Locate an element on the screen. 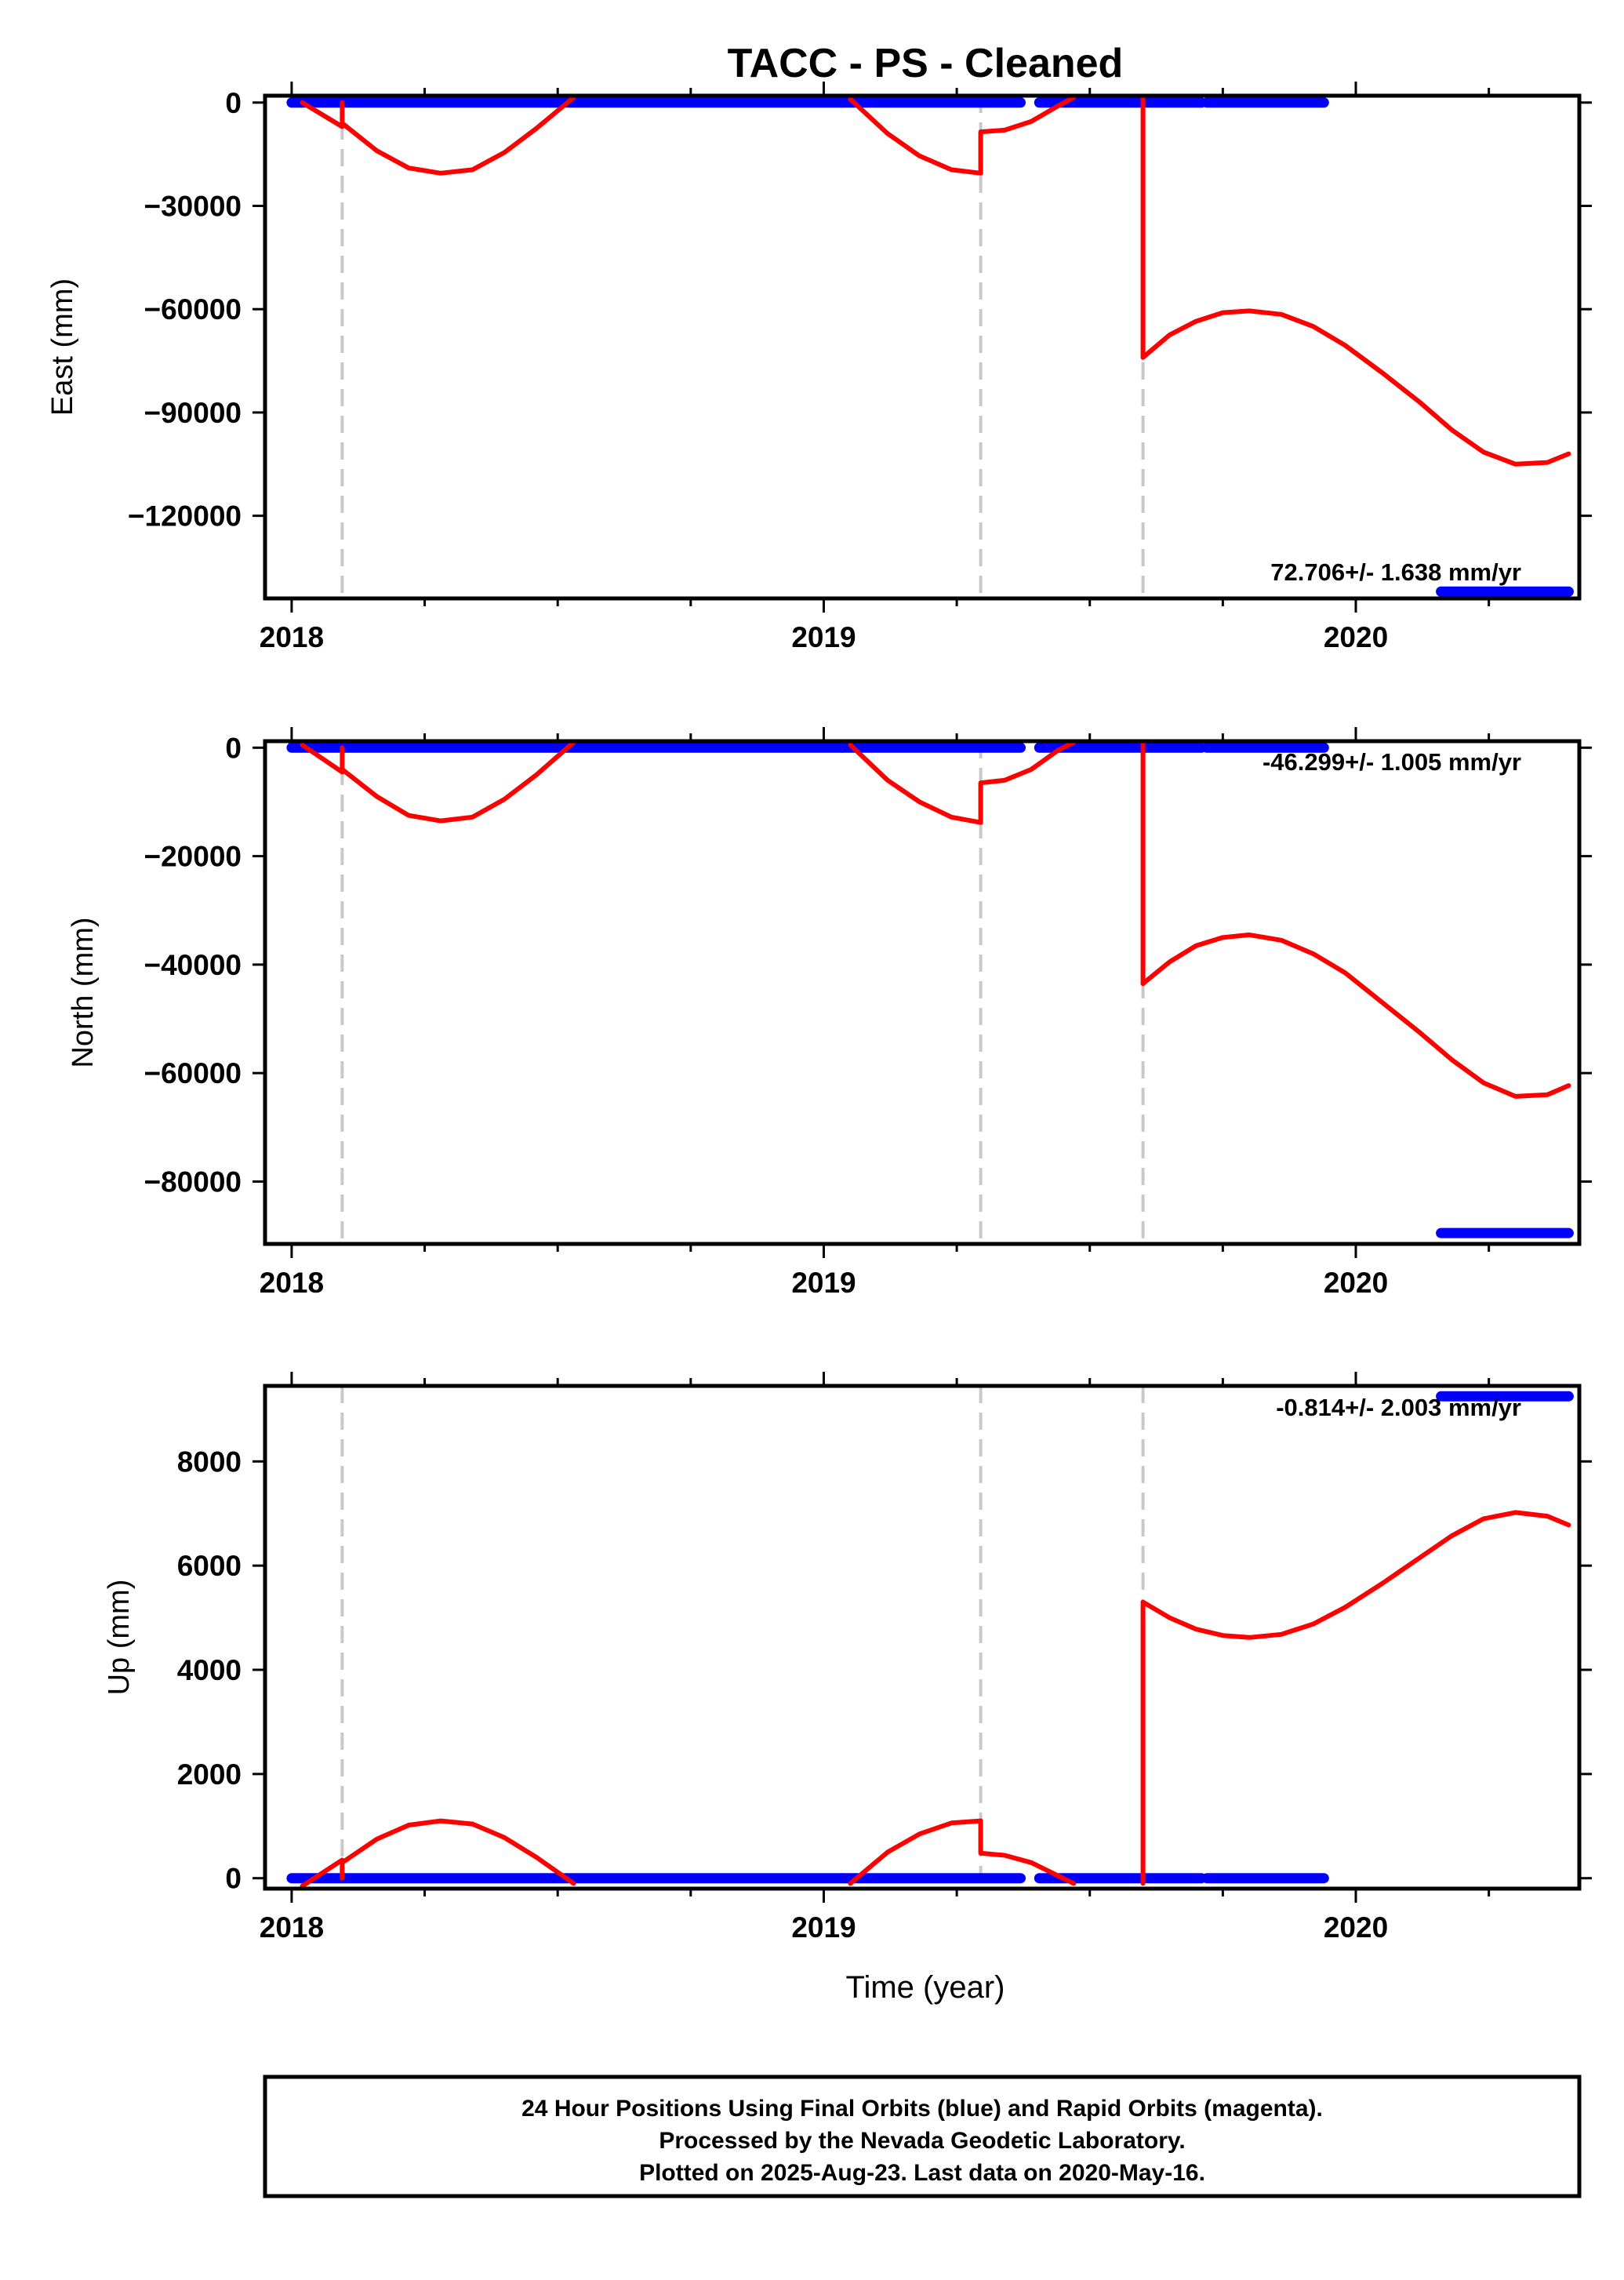 This screenshot has width=1624, height=2280. y-tick-label: −90000 is located at coordinates (193, 413).